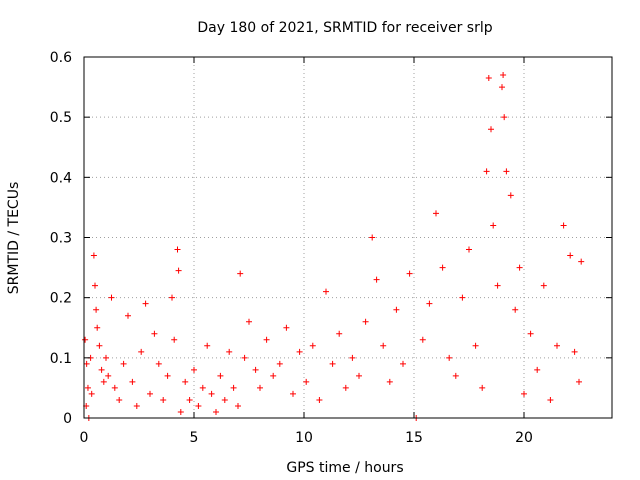 The image size is (640, 480). Describe the element at coordinates (14, 238) in the screenshot. I see `y-axis-label: SRMTID / TECUs` at that location.